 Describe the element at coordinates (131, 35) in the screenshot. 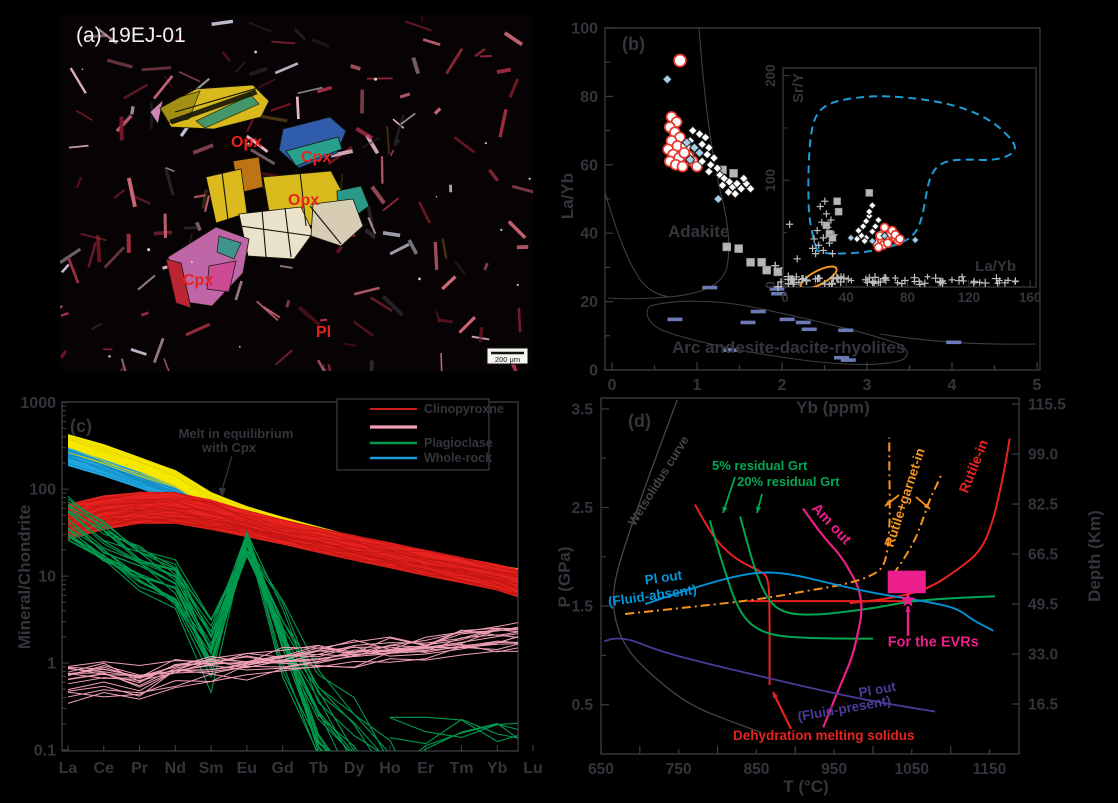

I see `panel-a-title: (a) 19EJ-01` at that location.